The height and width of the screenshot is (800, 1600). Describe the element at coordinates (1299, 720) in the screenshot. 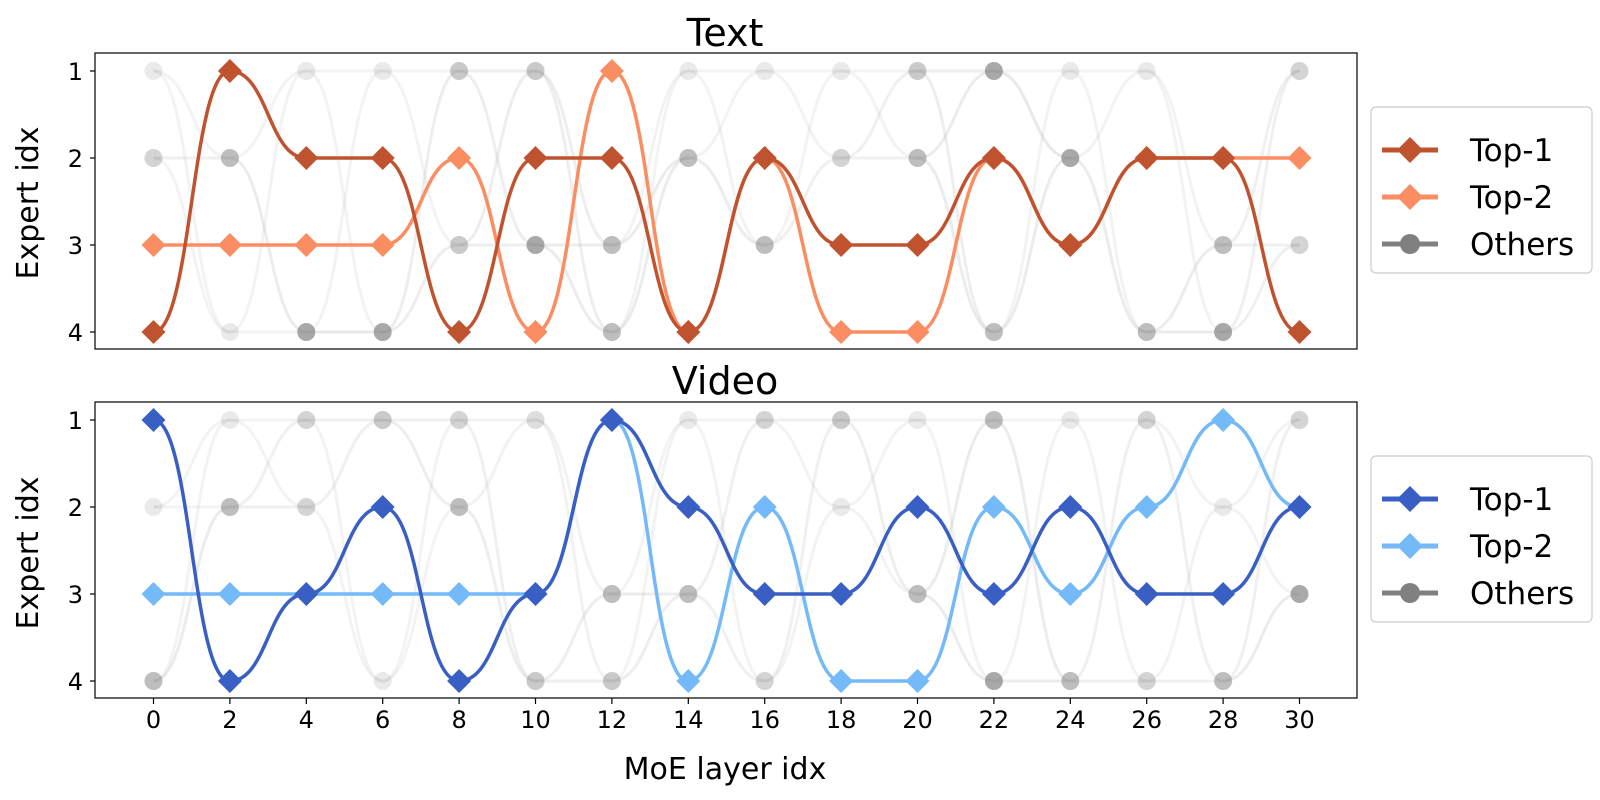

I see `x-tick-label: 30` at that location.